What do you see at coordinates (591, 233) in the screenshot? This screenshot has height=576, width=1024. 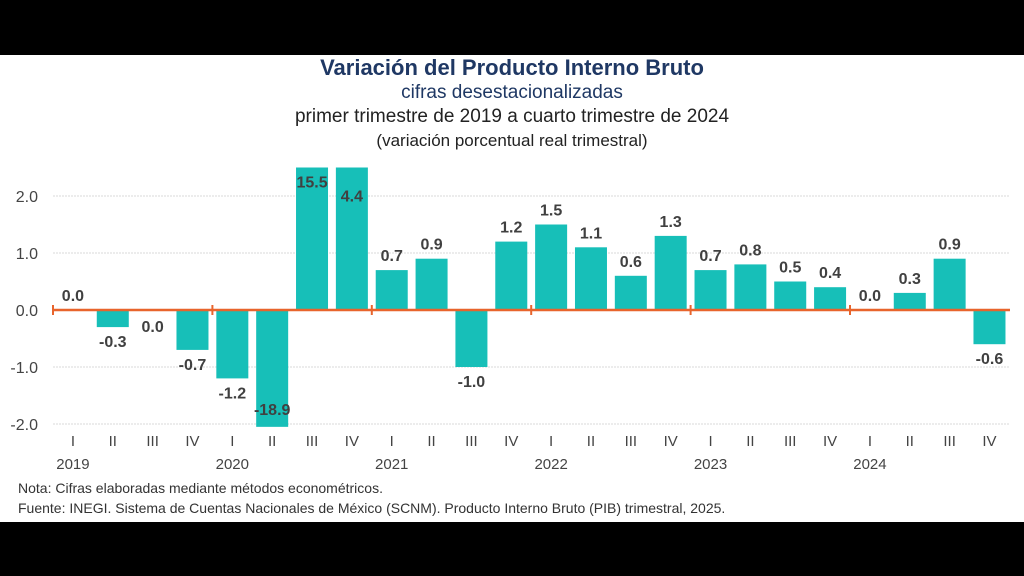 I see `data-label: 1.1` at bounding box center [591, 233].